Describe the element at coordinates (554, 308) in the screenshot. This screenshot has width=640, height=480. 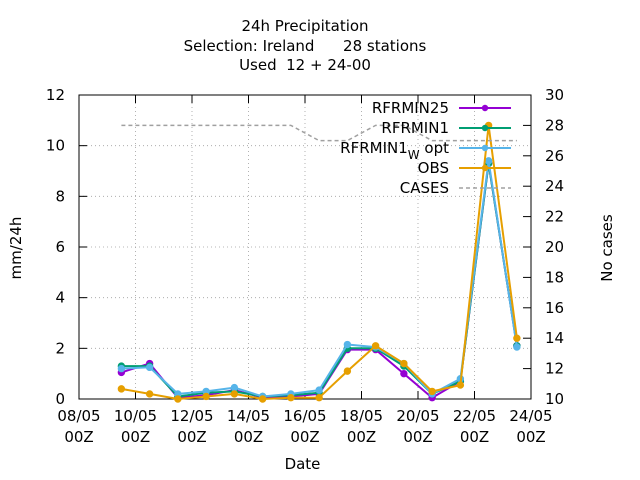
I see `y2-tick-label: 16` at that location.